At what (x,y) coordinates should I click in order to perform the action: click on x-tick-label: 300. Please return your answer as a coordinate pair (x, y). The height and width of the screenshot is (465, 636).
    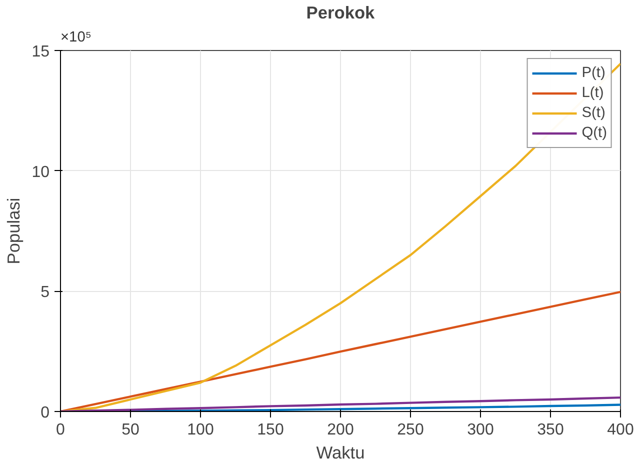
    Looking at the image, I should click on (480, 430).